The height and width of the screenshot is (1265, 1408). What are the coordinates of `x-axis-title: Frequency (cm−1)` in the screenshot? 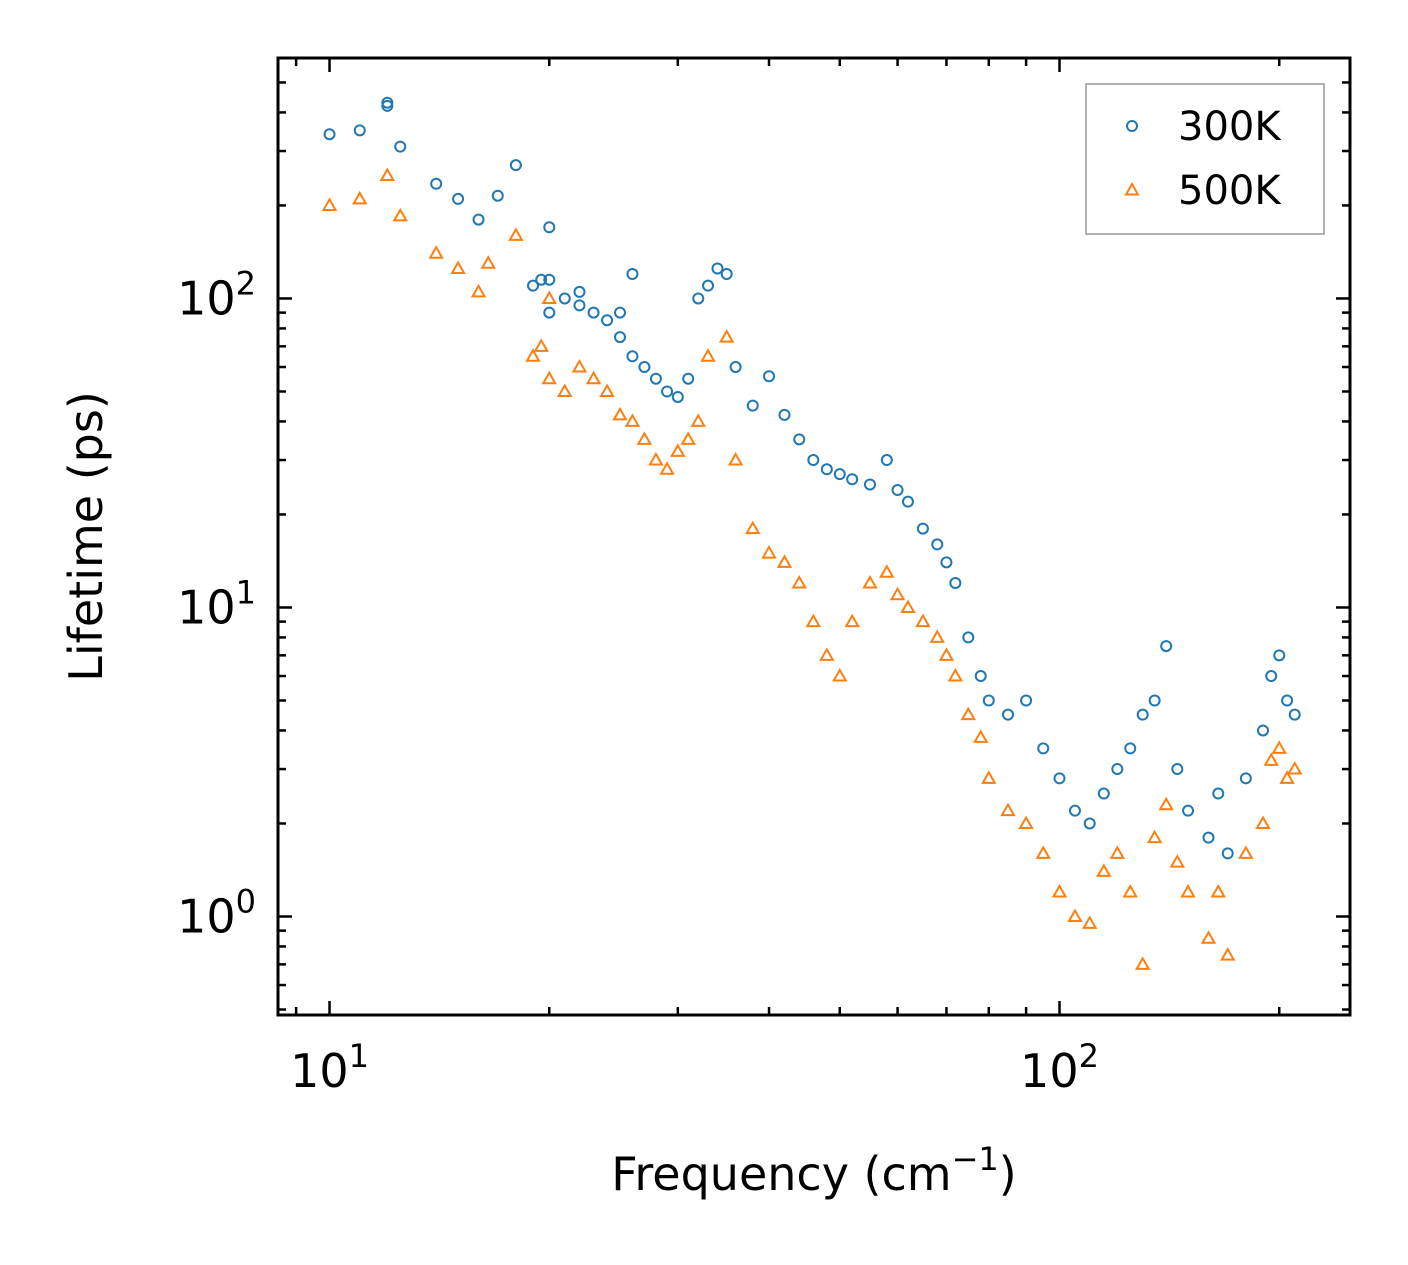 It's located at (813, 1170).